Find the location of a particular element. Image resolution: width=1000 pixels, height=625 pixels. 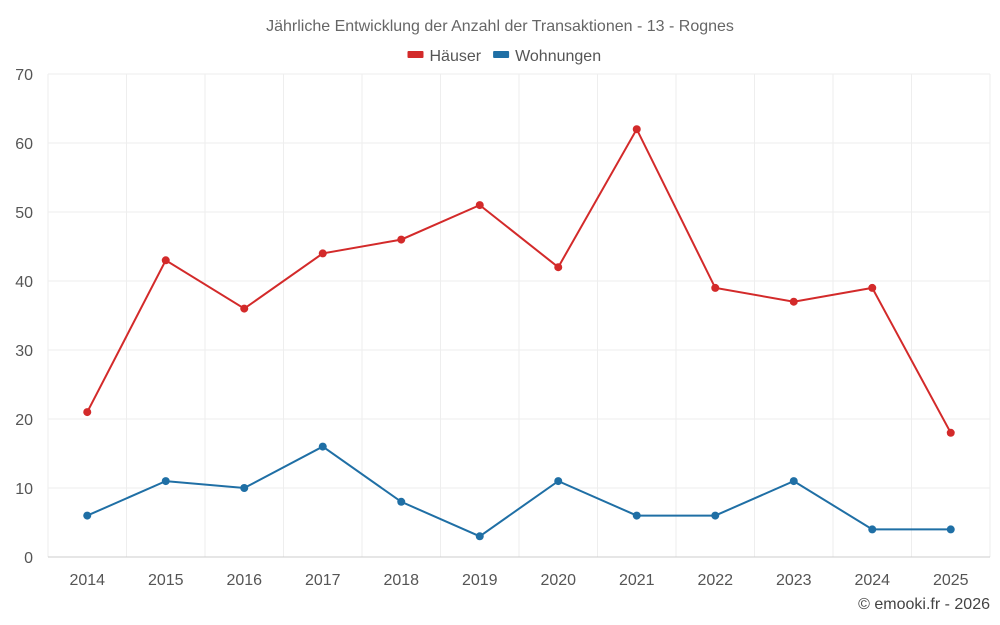

y-tick-label: 70 is located at coordinates (24, 75).